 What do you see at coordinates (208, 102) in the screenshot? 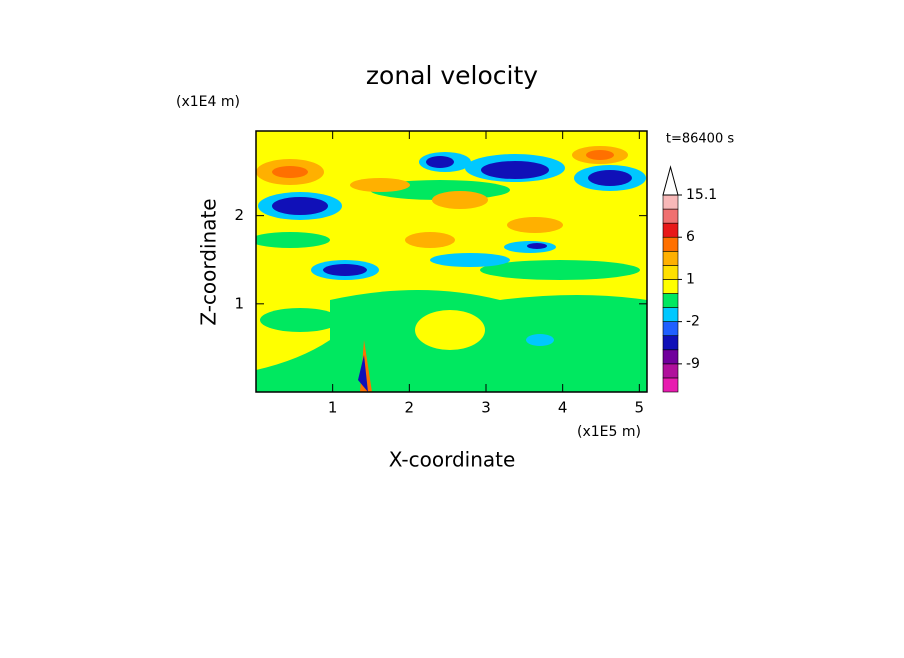
I see `y-unit: (x1E4 m)` at bounding box center [208, 102].